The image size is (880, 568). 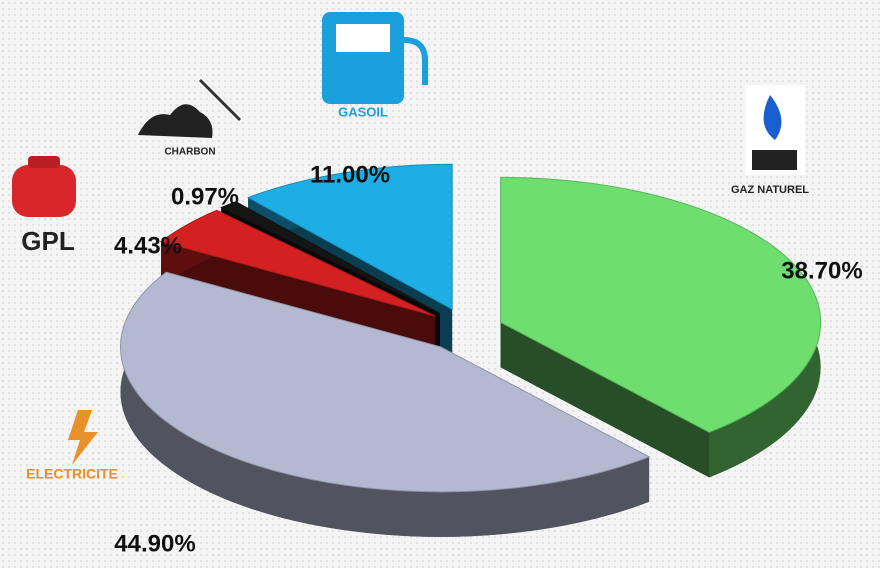 I want to click on electricite-icon, so click(x=83, y=437).